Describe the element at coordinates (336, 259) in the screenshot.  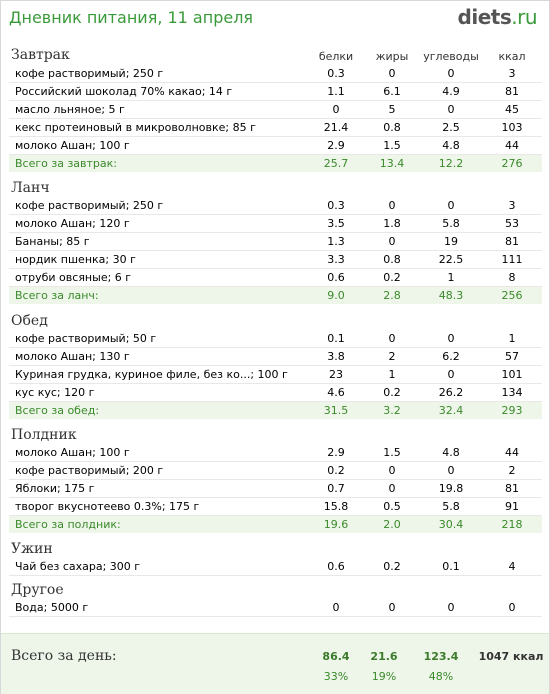
I see `protein-value: 3.3` at that location.